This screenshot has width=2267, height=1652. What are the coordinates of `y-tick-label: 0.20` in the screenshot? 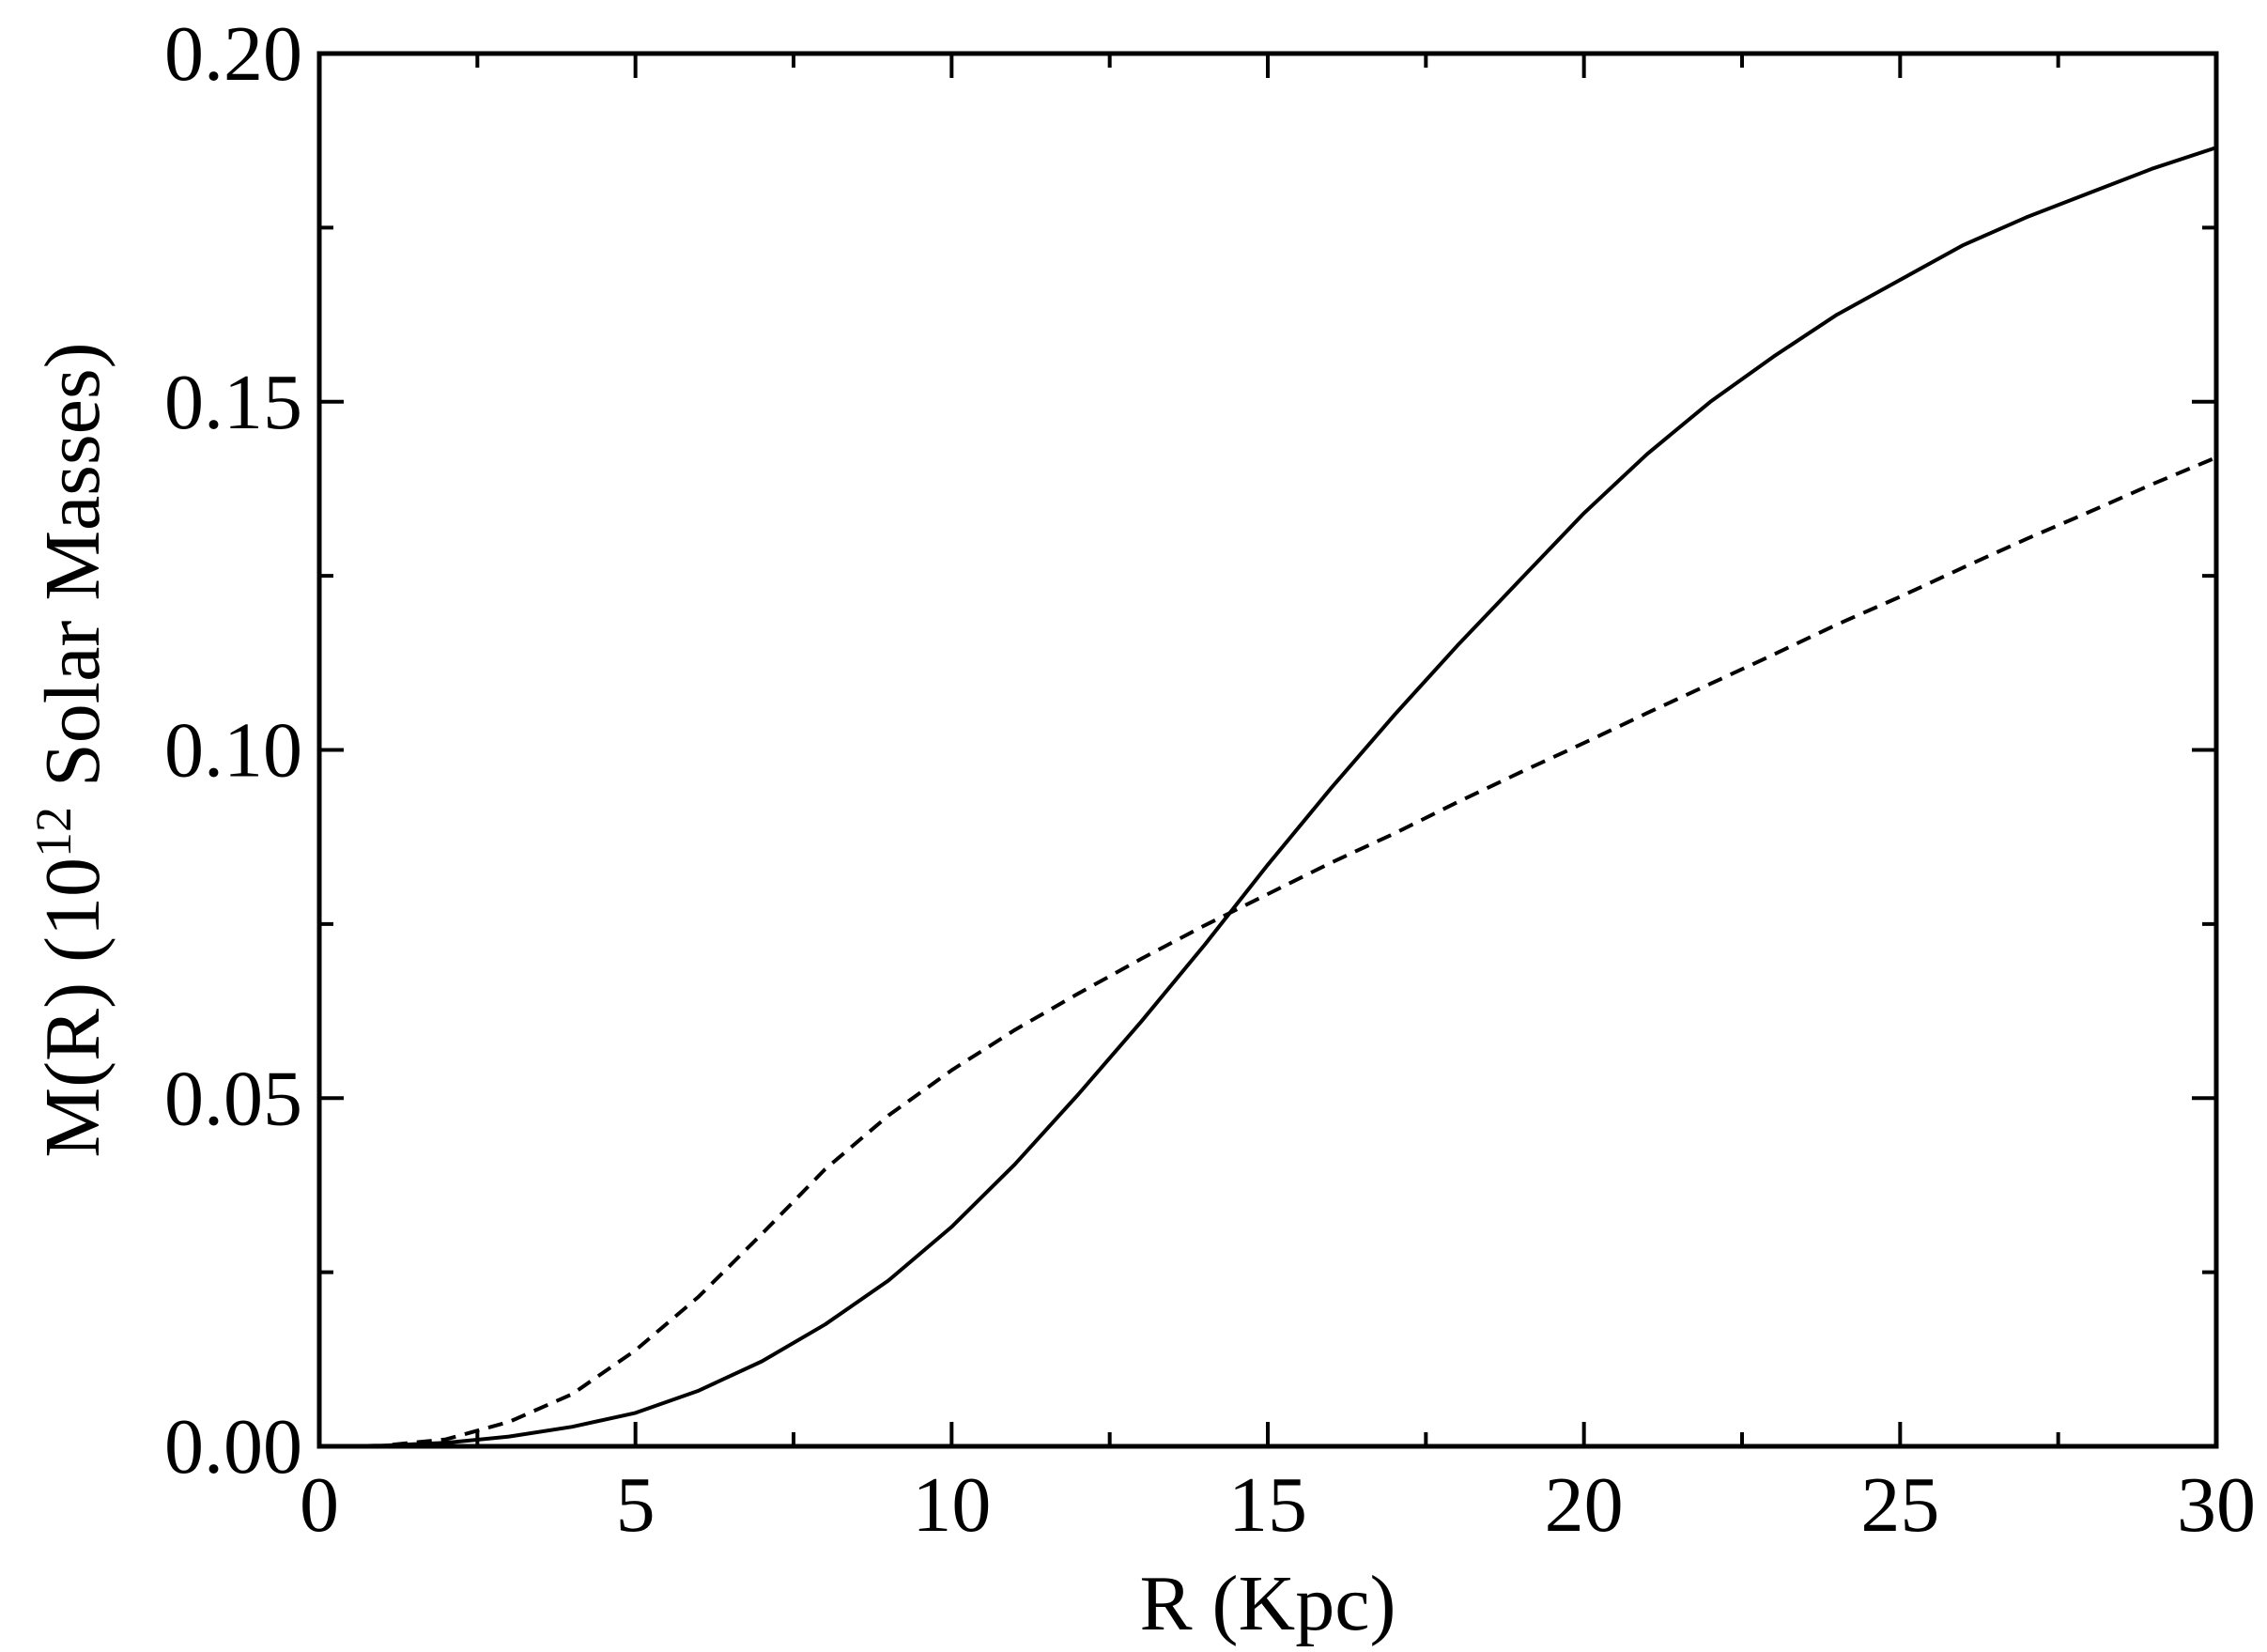 It's located at (233, 54).